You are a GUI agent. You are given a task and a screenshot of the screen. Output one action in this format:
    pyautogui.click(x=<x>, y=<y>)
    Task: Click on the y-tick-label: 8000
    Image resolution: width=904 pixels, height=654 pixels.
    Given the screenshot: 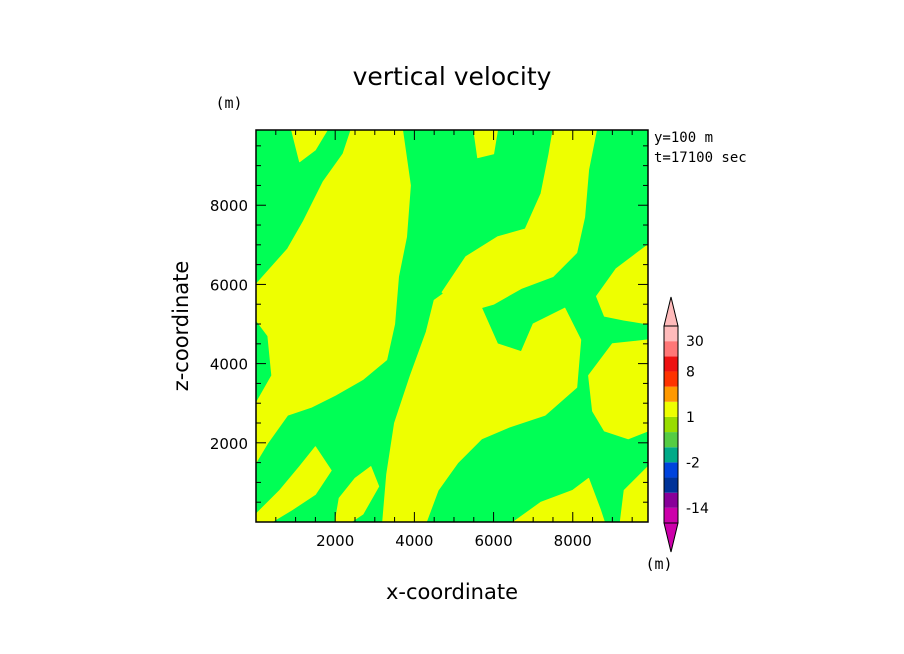 What is the action you would take?
    pyautogui.click(x=229, y=206)
    